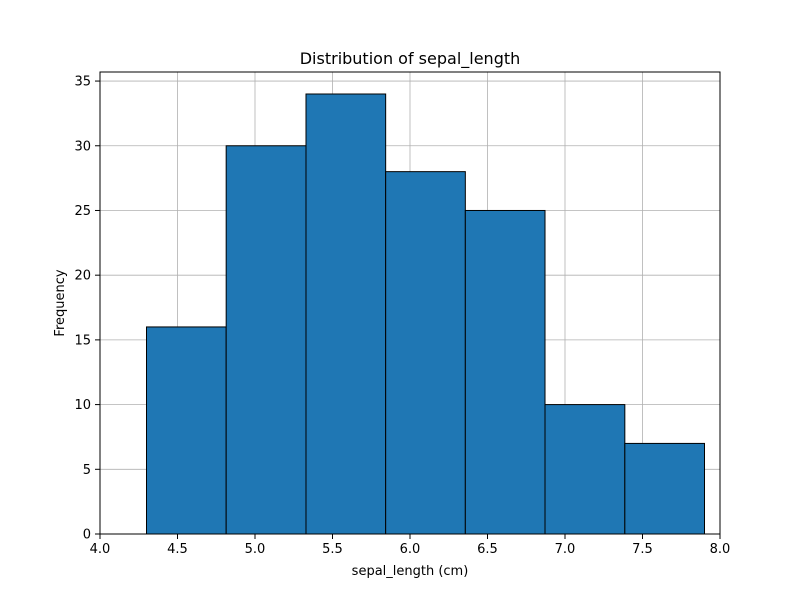  What do you see at coordinates (82, 146) in the screenshot?
I see `y-tick-label: 30` at bounding box center [82, 146].